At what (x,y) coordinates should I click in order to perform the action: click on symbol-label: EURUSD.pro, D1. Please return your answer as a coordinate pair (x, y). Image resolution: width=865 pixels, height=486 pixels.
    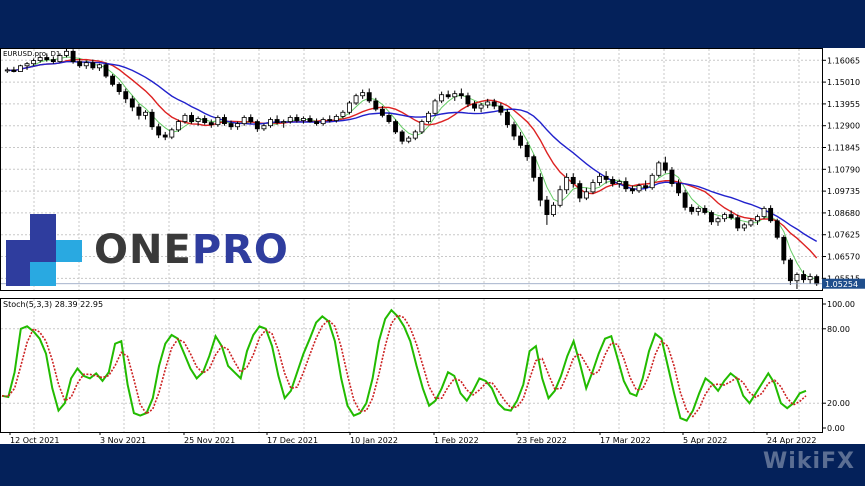
    Looking at the image, I should click on (31, 54).